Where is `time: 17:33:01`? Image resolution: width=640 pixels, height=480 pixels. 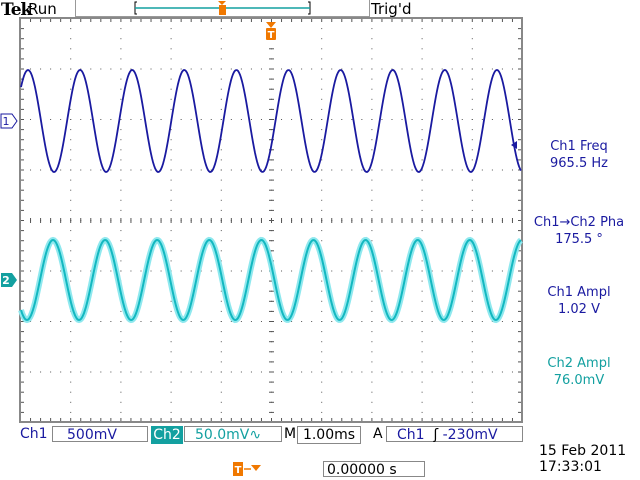 time: 17:33:01 is located at coordinates (570, 467).